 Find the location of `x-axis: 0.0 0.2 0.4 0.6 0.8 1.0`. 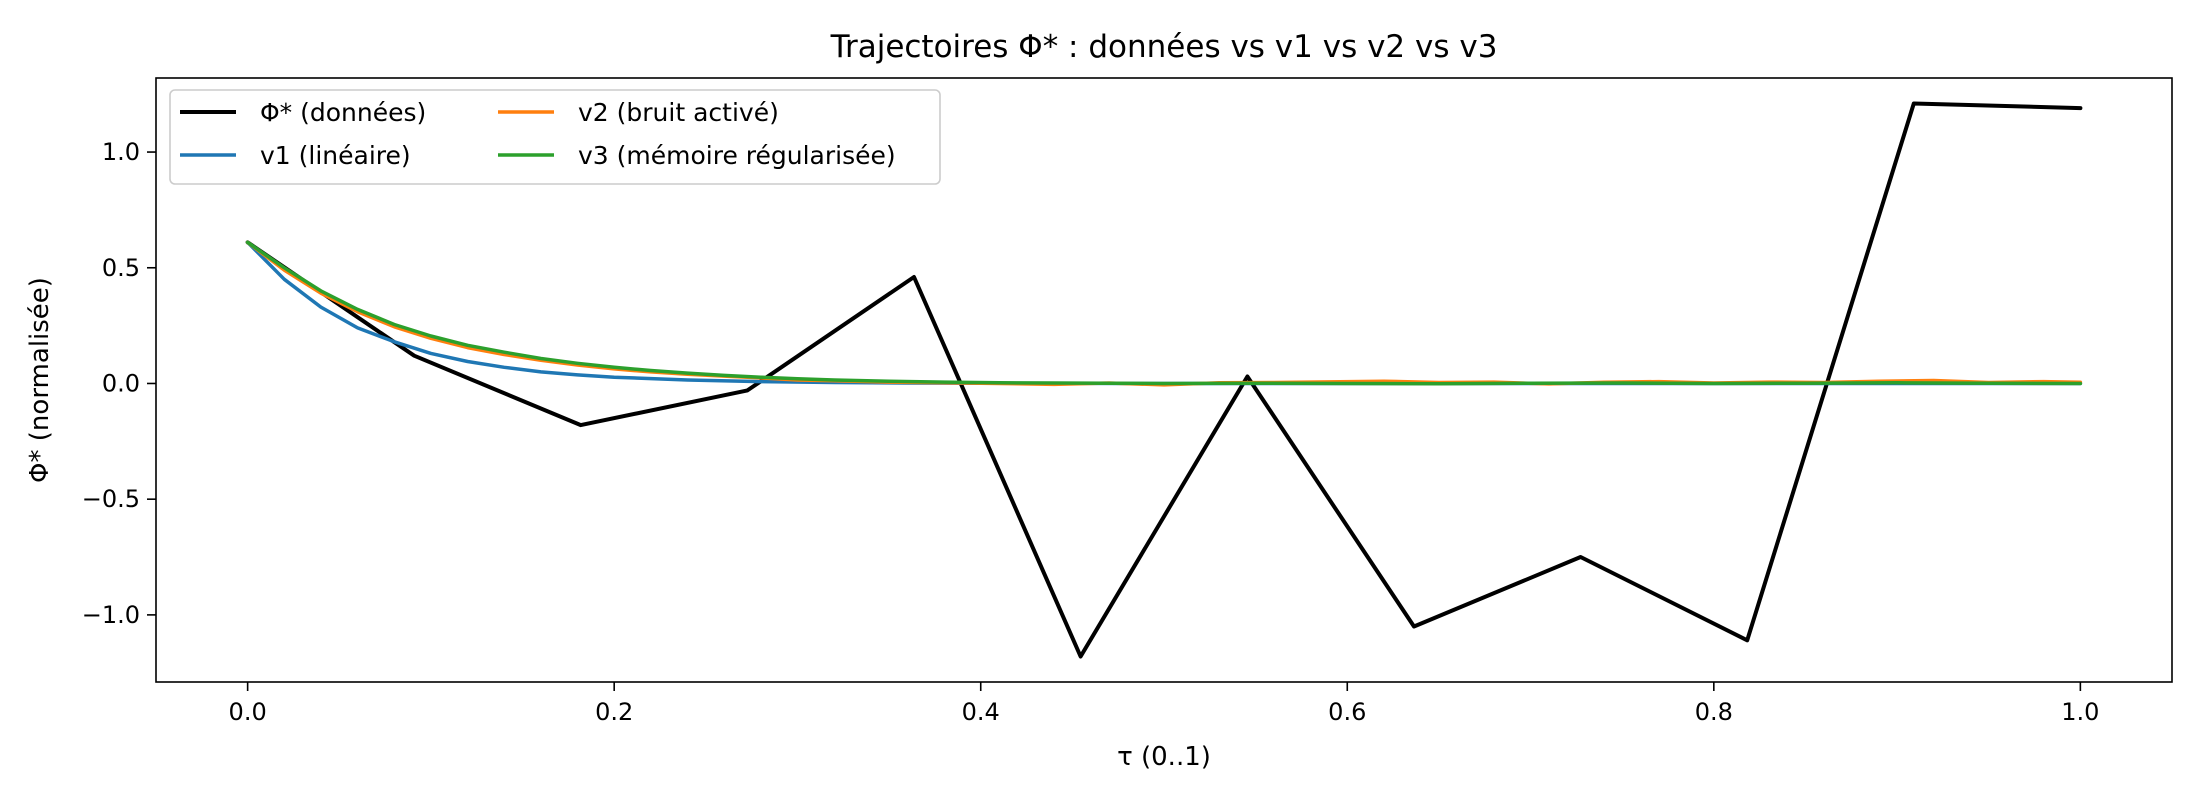

x-axis: 0.0 0.2 0.4 0.6 0.8 1.0 is located at coordinates (1164, 704).